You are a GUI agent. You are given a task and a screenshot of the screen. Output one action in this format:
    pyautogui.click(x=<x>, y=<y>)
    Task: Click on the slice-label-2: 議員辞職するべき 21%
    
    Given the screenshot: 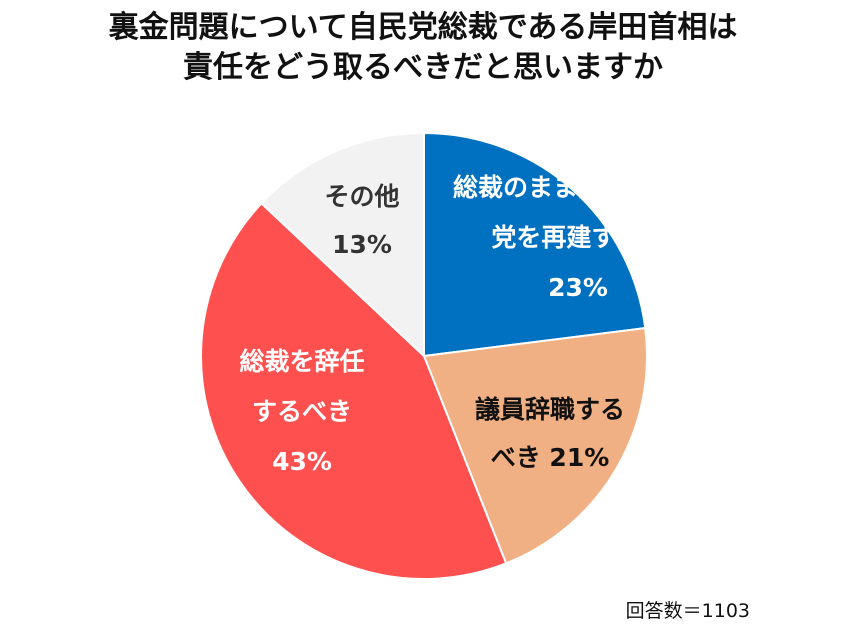 What is the action you would take?
    pyautogui.click(x=550, y=433)
    